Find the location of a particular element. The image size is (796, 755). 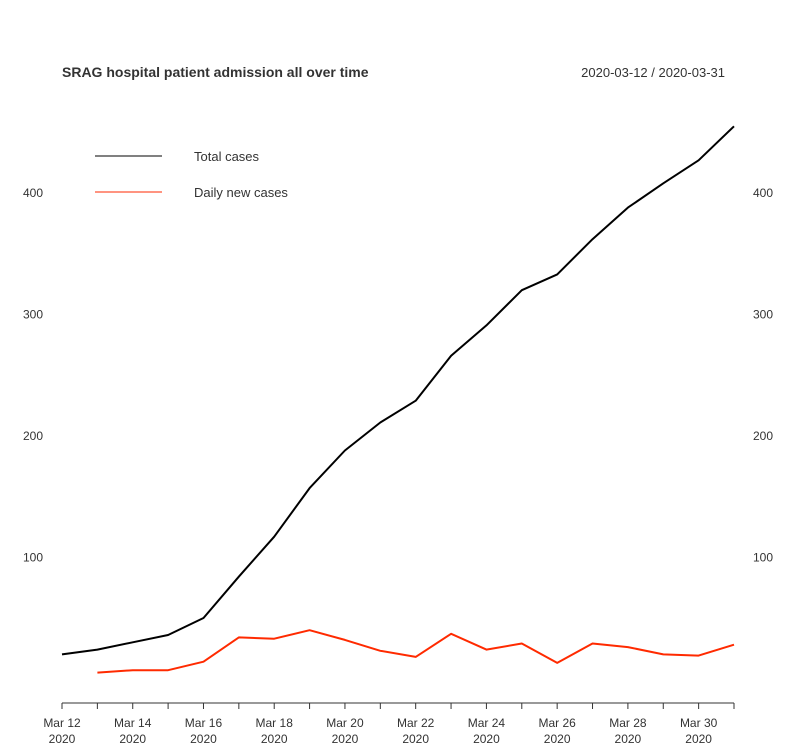

series-line-daily-new-cases is located at coordinates (416, 651).